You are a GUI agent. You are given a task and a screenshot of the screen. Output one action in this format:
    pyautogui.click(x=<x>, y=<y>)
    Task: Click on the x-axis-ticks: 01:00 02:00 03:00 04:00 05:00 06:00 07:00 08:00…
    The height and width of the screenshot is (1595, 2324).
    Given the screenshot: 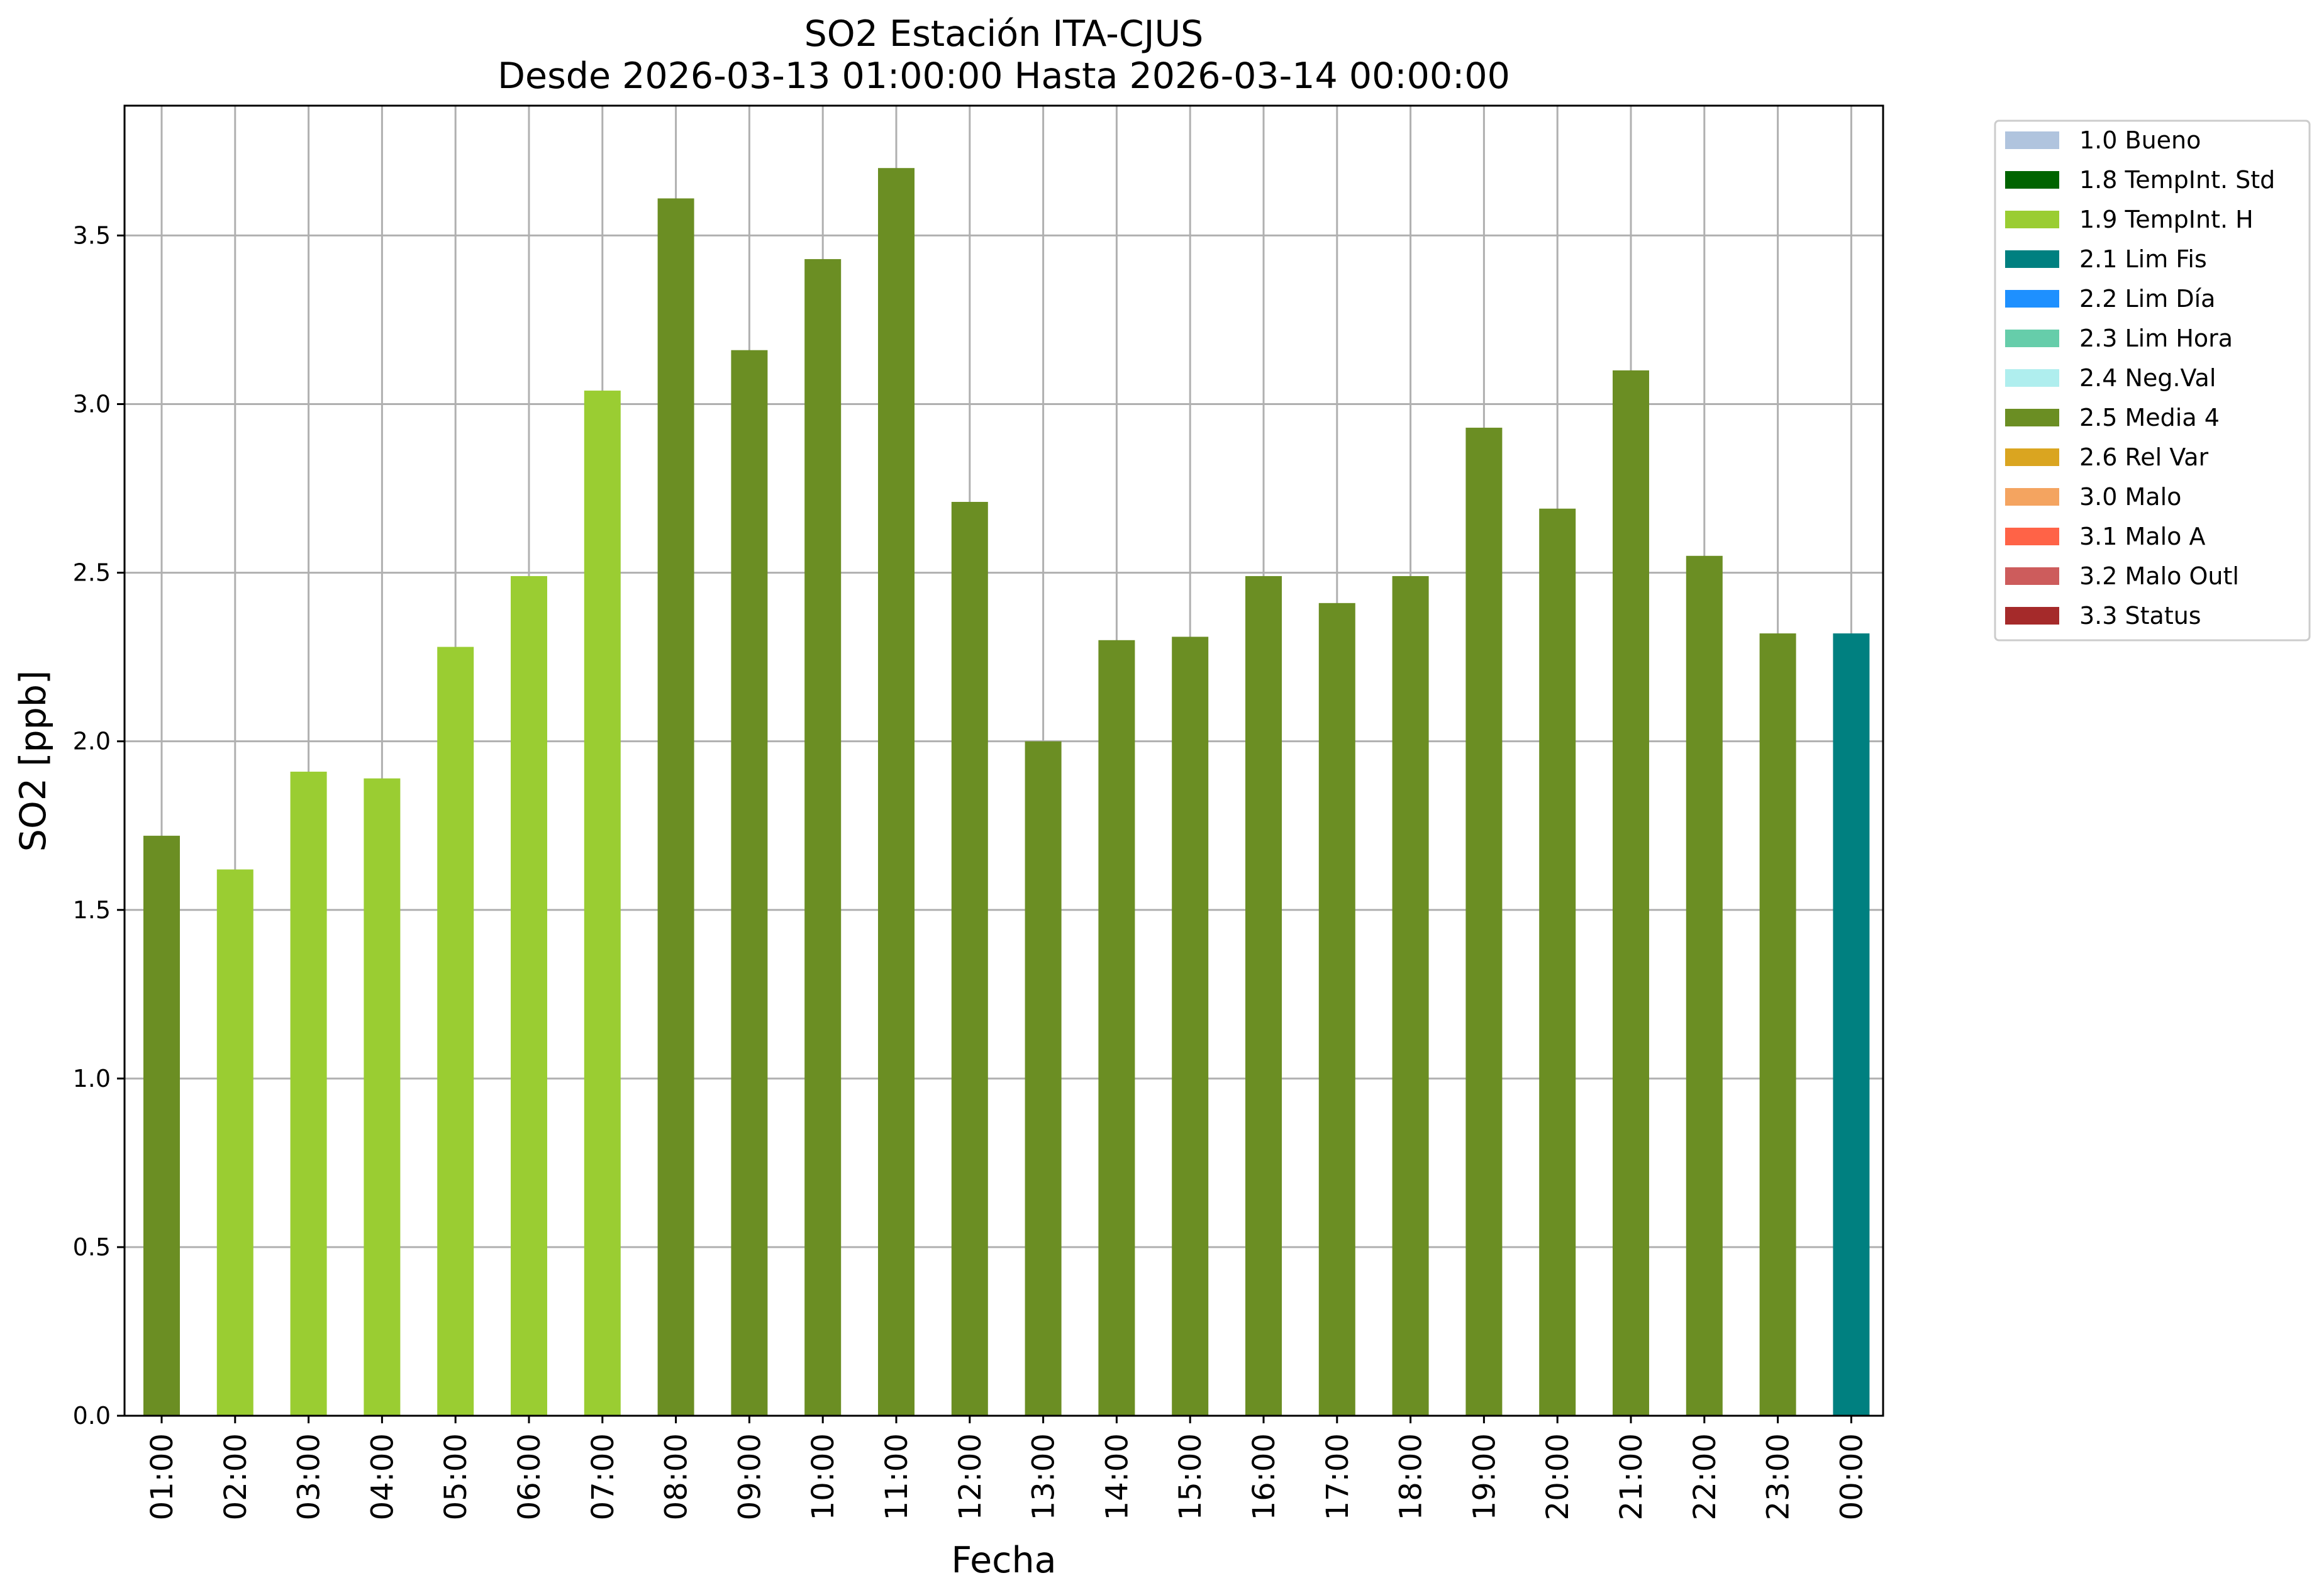 What is the action you would take?
    pyautogui.click(x=1007, y=1468)
    